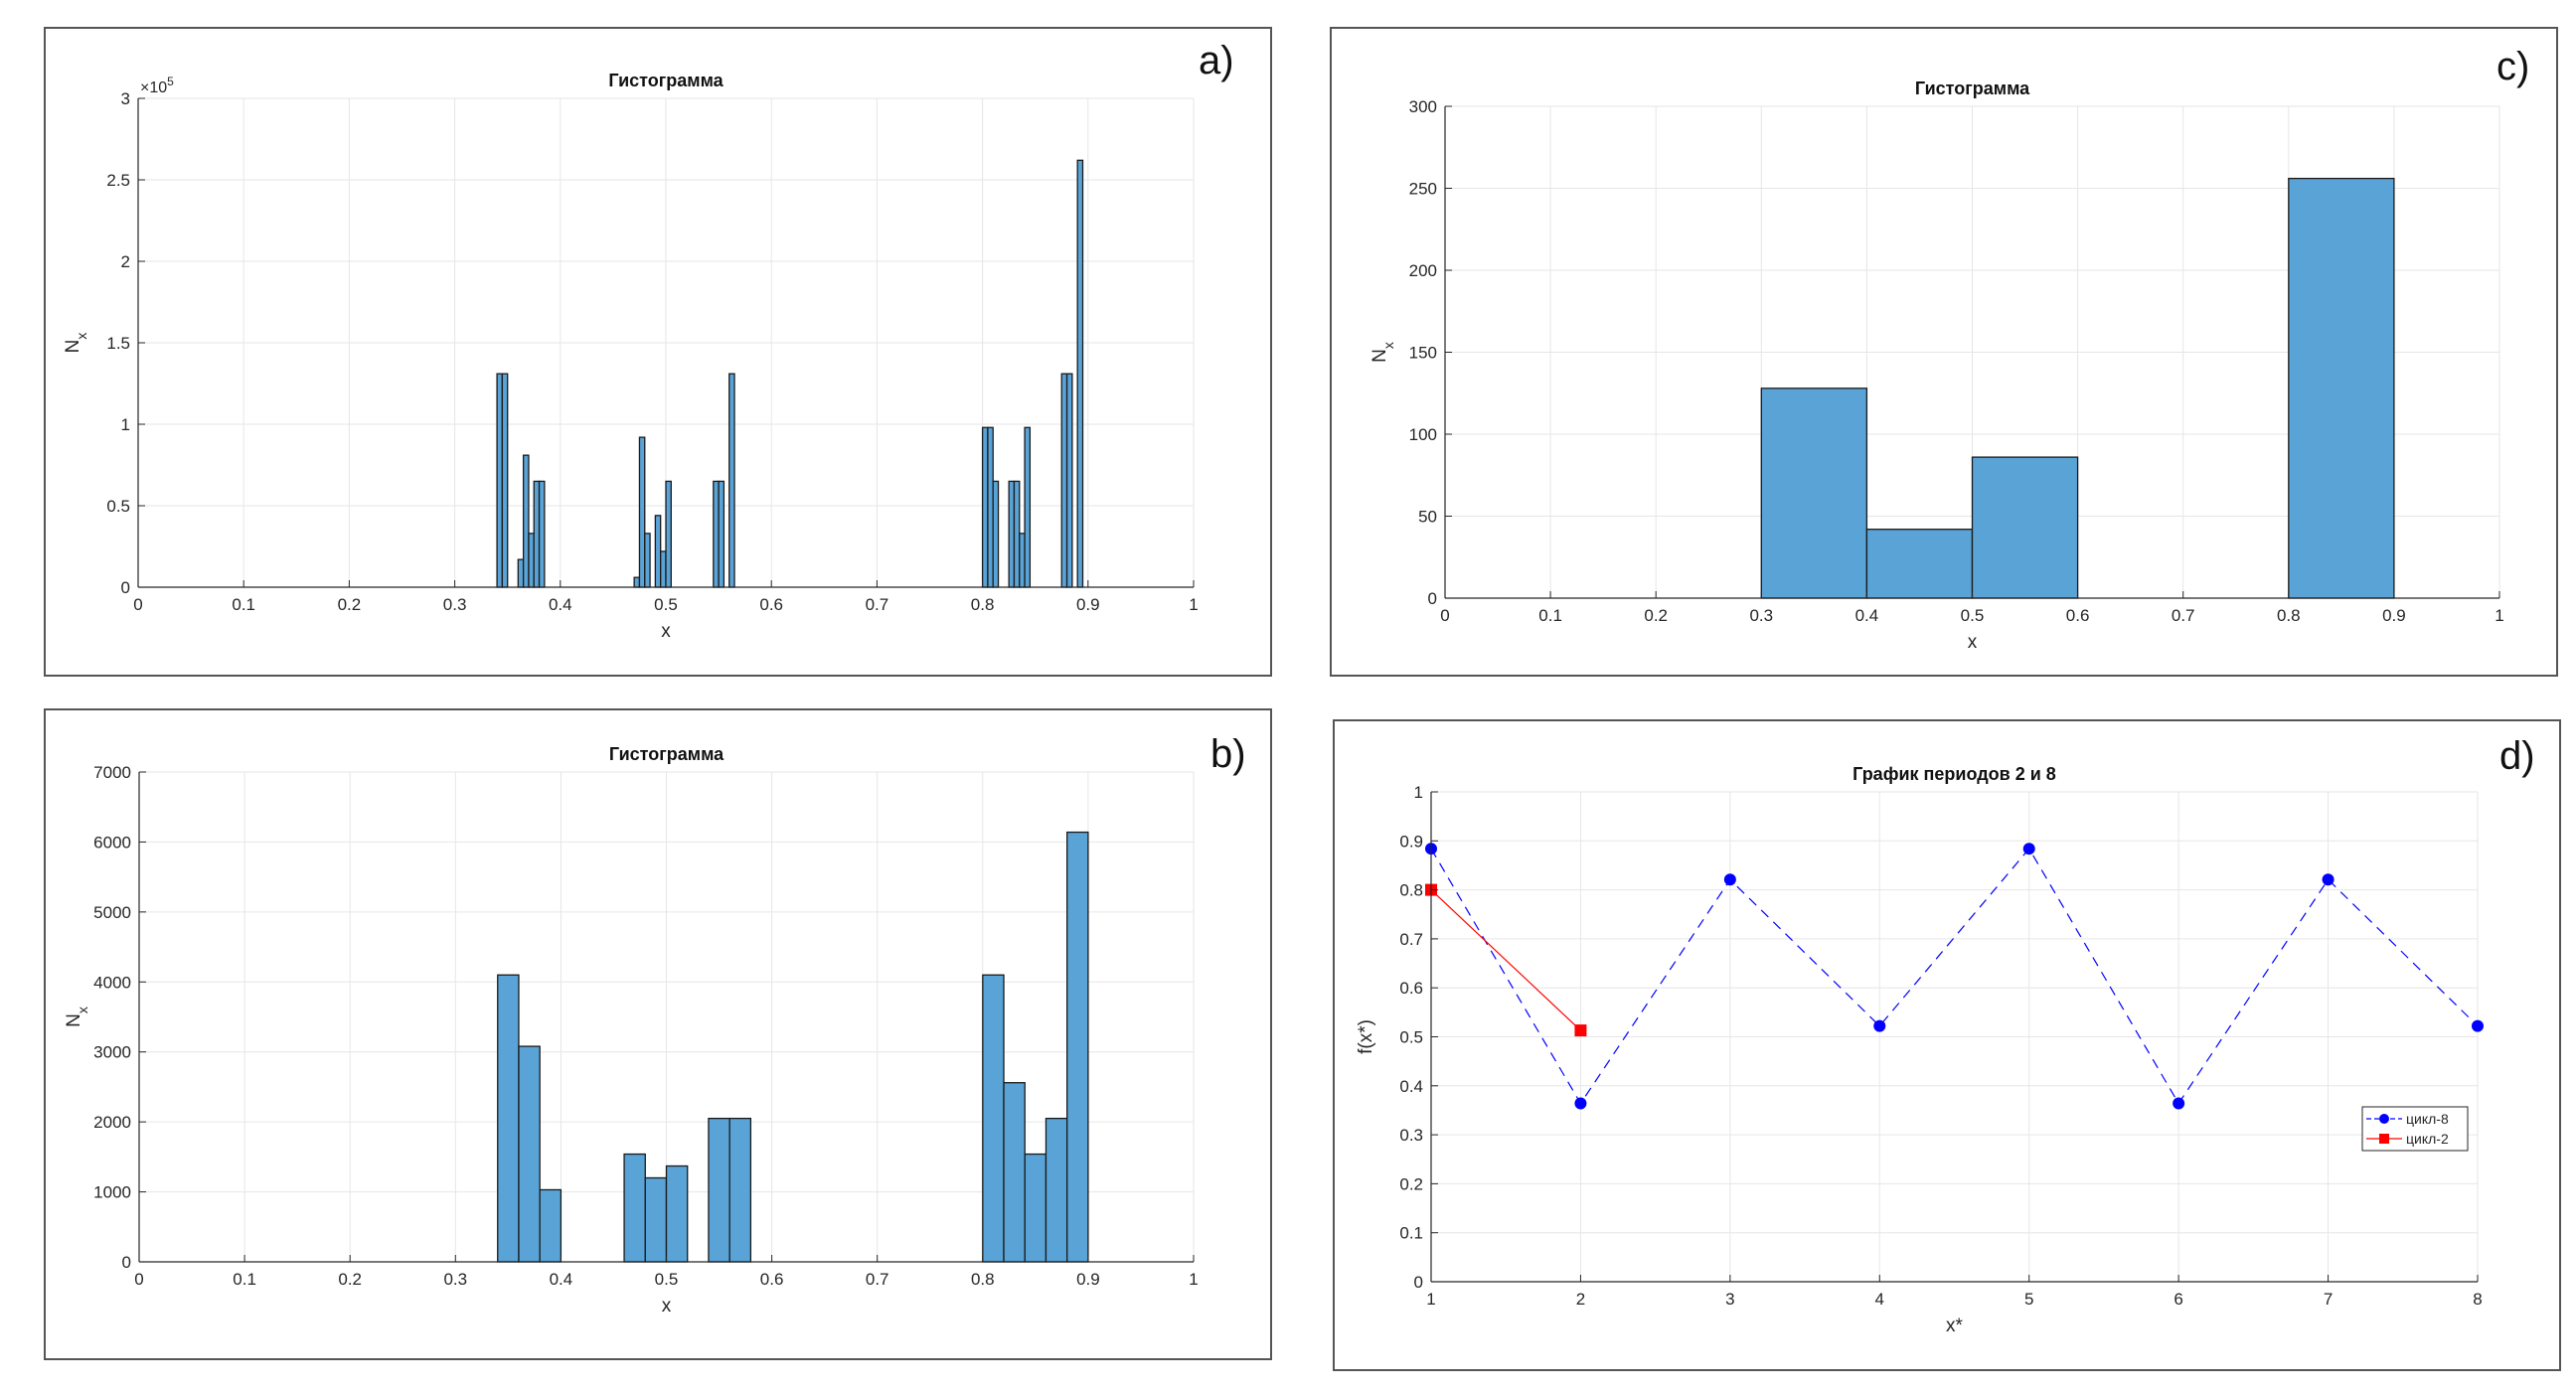 The height and width of the screenshot is (1394, 2576). What do you see at coordinates (2517, 756) in the screenshot?
I see `panel-label-d: d)` at bounding box center [2517, 756].